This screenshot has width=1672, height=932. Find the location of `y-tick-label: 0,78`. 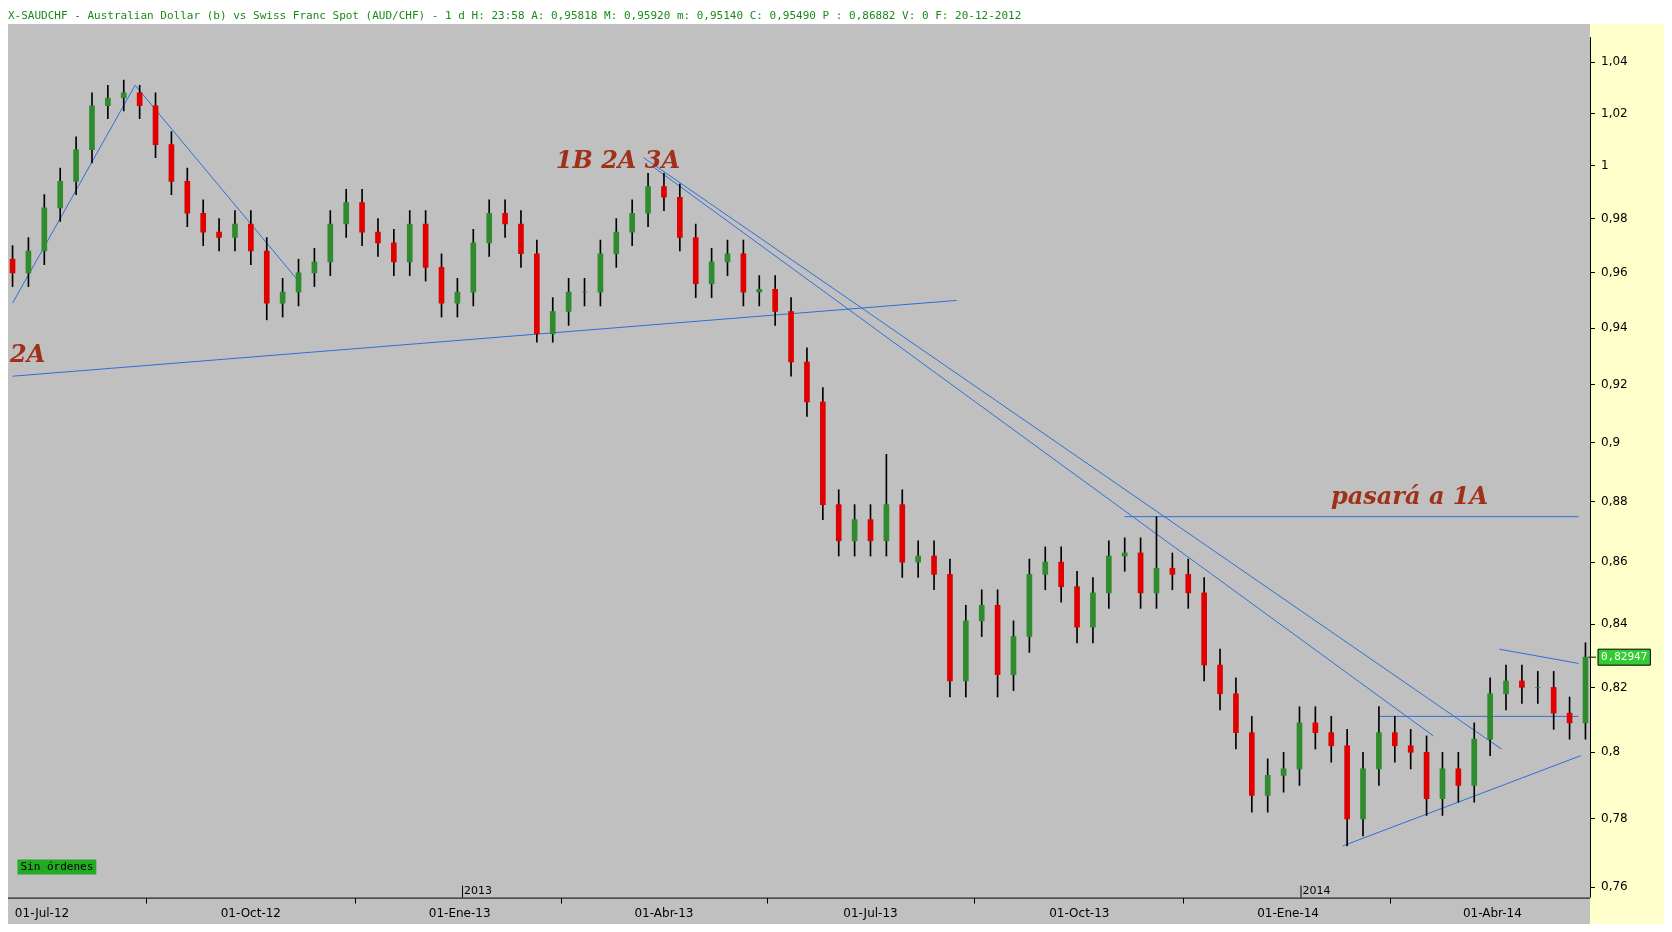

y-tick-label: 0,78 is located at coordinates (1614, 818).